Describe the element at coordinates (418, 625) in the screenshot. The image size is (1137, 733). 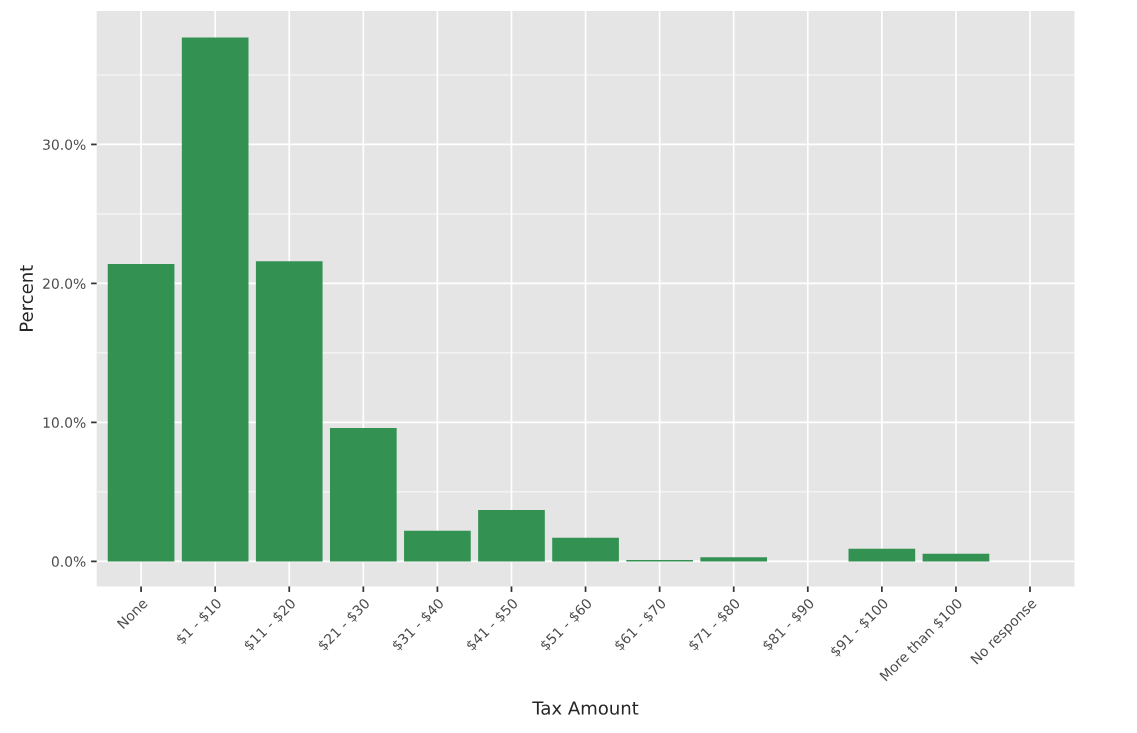
I see `x-tick-label: $31 - $40` at that location.